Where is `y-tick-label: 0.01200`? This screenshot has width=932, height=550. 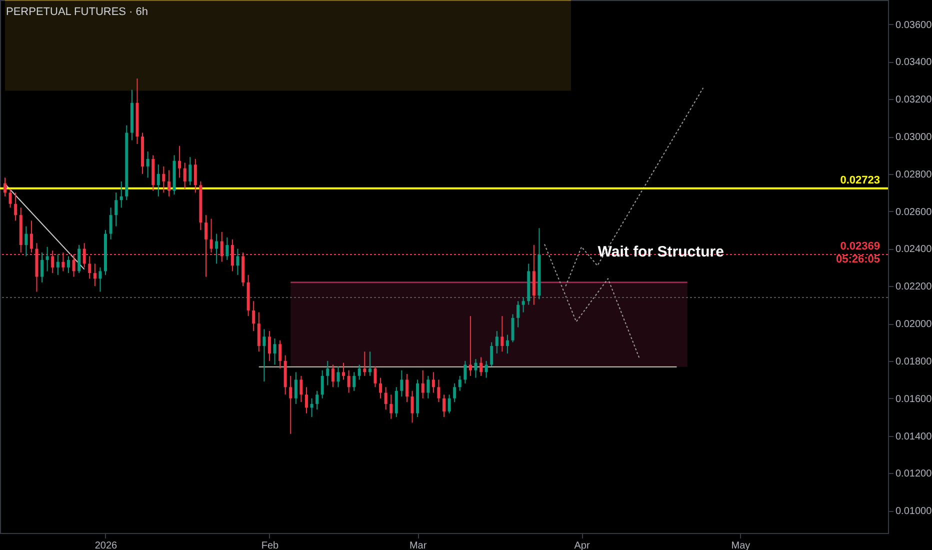
y-tick-label: 0.01200 is located at coordinates (914, 474).